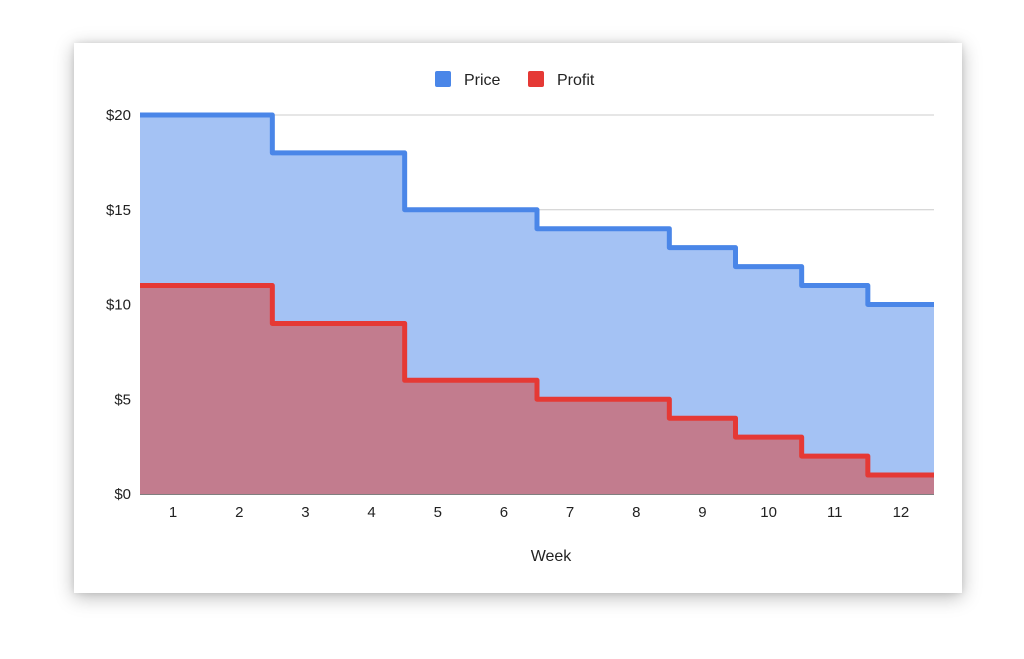 This screenshot has width=1024, height=659. What do you see at coordinates (576, 80) in the screenshot?
I see `legend-label-profit: Profit` at bounding box center [576, 80].